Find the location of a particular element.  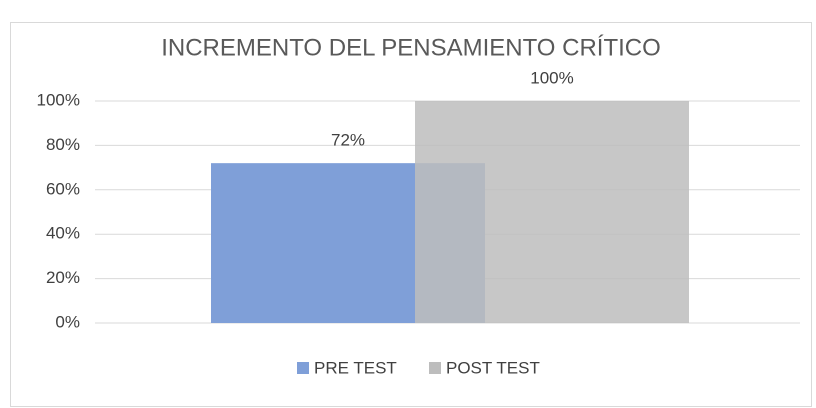

y-tick-label: 40% is located at coordinates (63, 233).